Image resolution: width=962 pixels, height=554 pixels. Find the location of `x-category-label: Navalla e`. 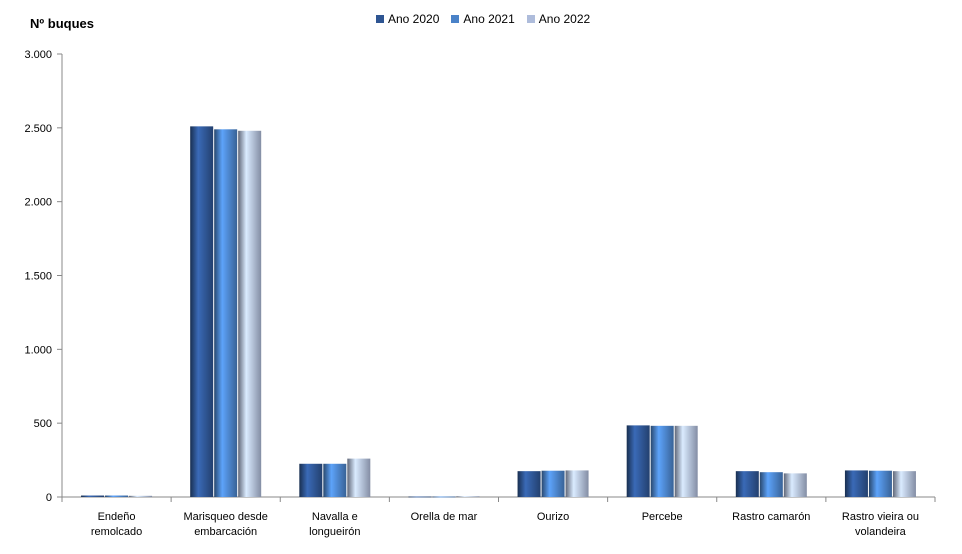

x-category-label: Navalla e is located at coordinates (335, 517).